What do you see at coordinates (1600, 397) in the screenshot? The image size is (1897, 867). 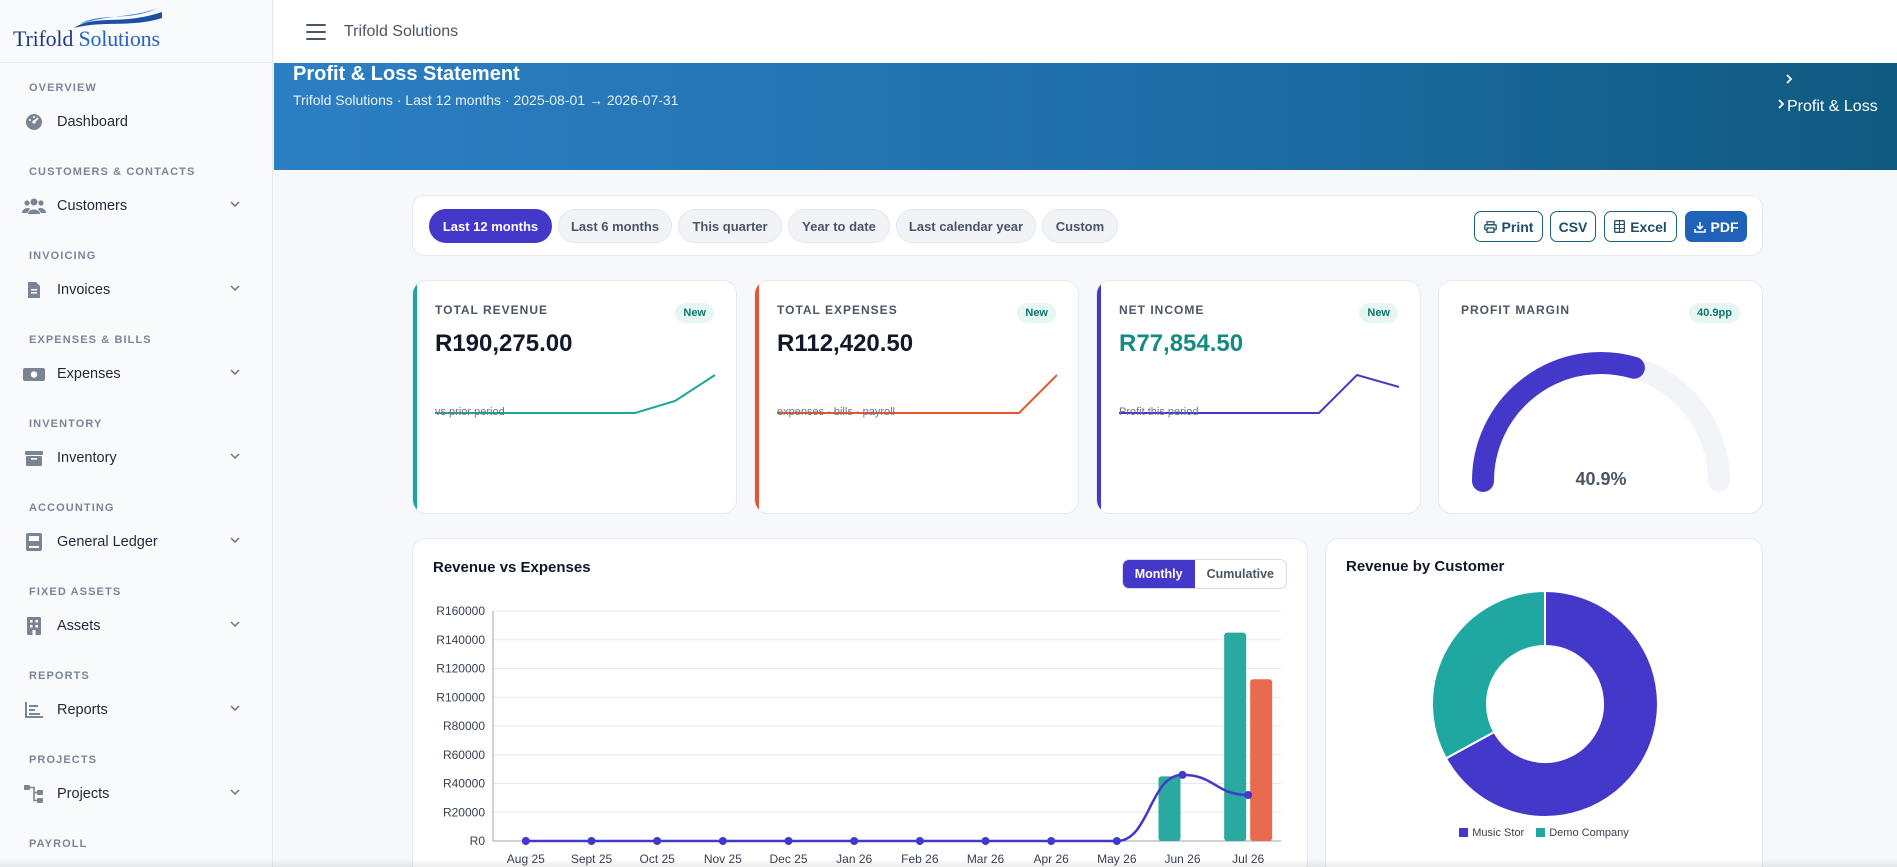 I see `kpi-profit-margin: PROFIT MARGIN 40.9pp 40.9%` at bounding box center [1600, 397].